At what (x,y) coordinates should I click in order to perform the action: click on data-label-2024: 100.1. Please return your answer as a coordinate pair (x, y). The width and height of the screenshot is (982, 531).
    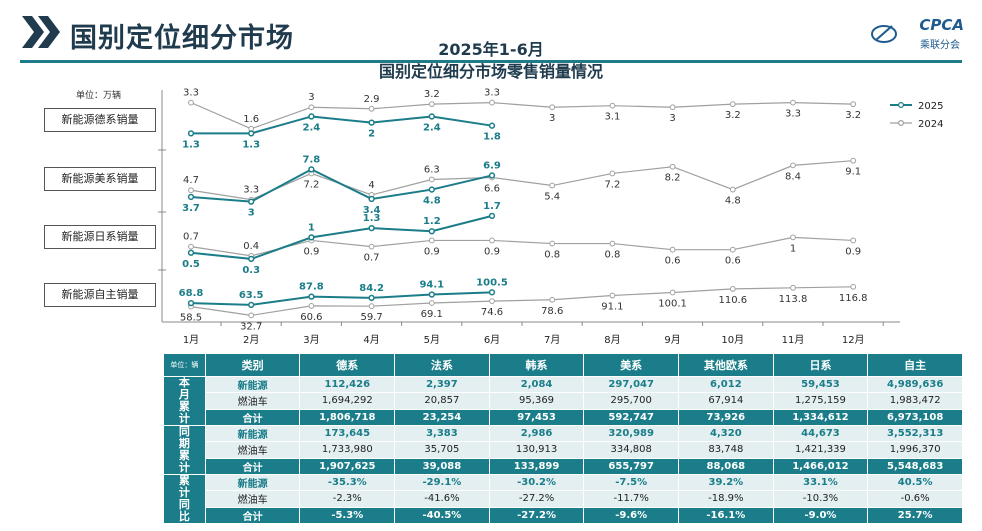
    Looking at the image, I should click on (672, 303).